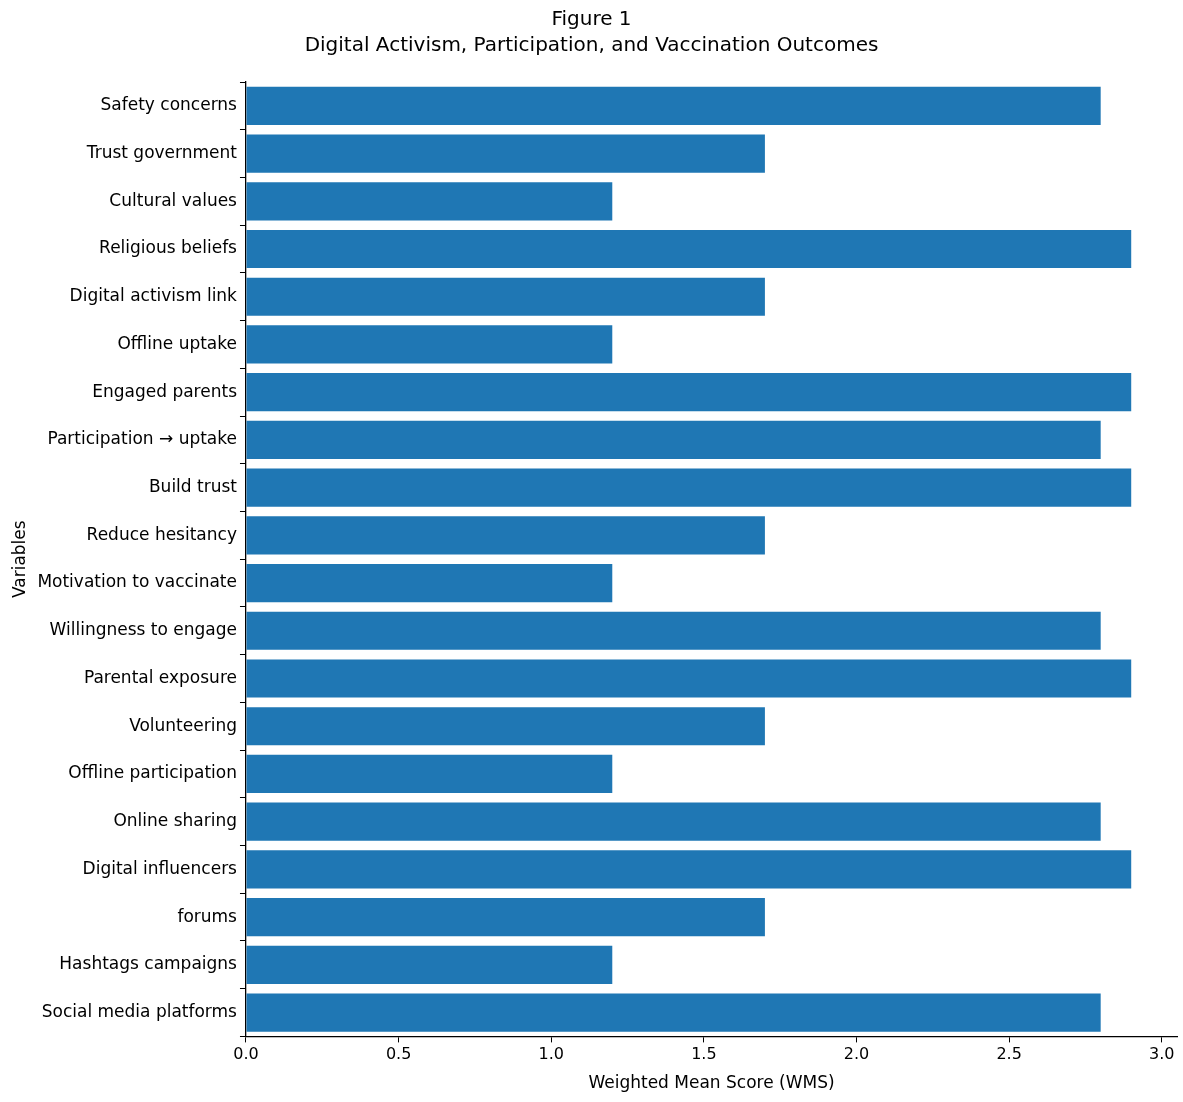  I want to click on y-tick-label: Social media platforms, so click(139, 1010).